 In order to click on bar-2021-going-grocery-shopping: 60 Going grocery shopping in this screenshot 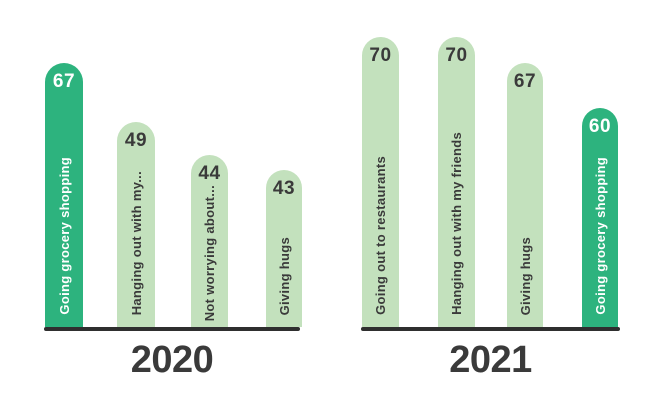, I will do `click(600, 217)`.